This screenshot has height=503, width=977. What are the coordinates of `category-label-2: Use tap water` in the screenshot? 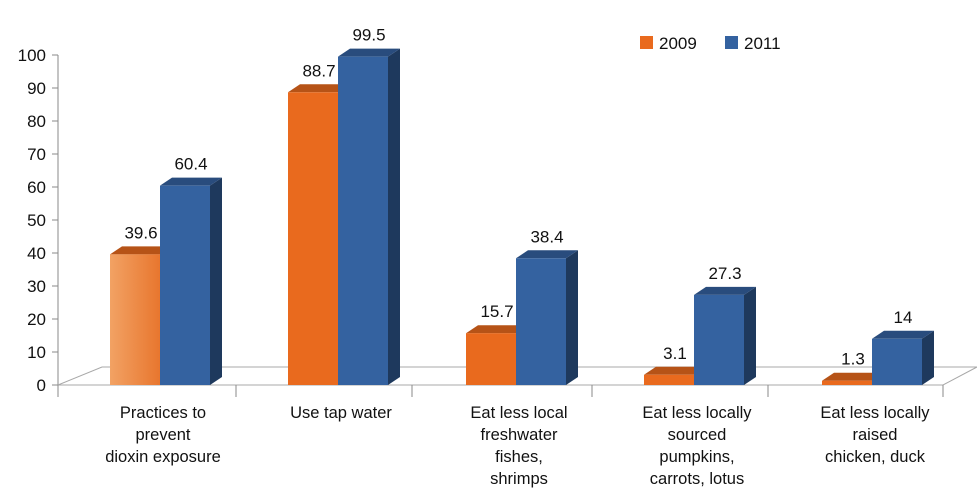 It's located at (341, 413).